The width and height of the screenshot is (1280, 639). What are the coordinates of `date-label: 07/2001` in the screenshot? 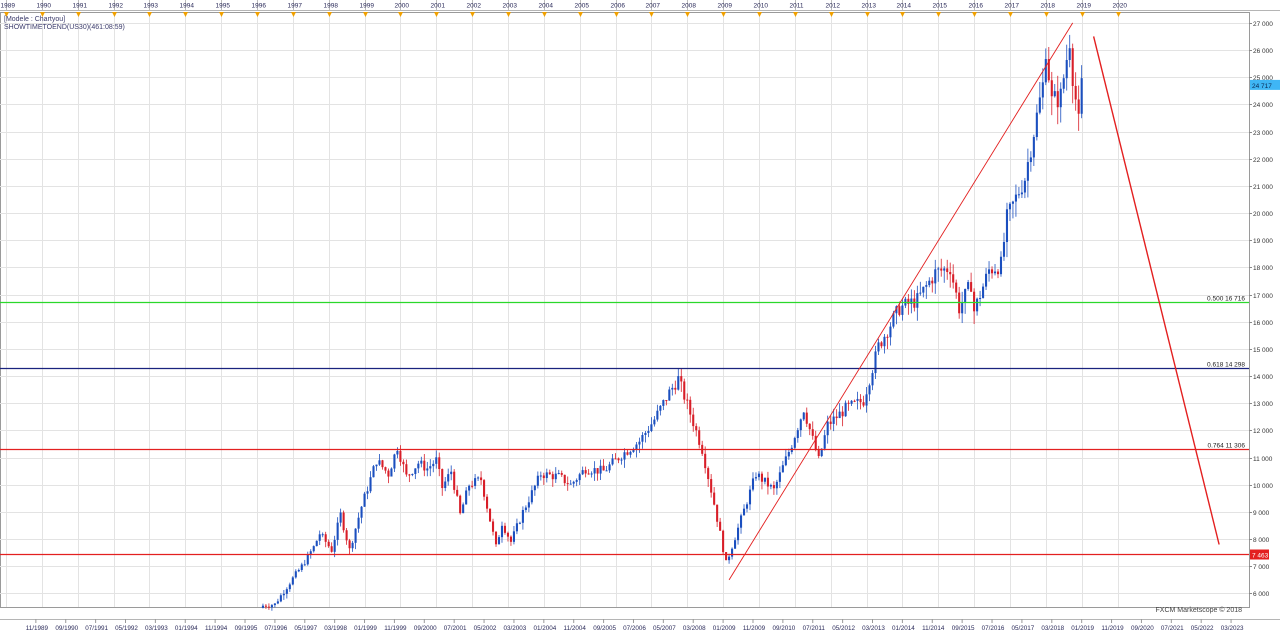 It's located at (455, 628).